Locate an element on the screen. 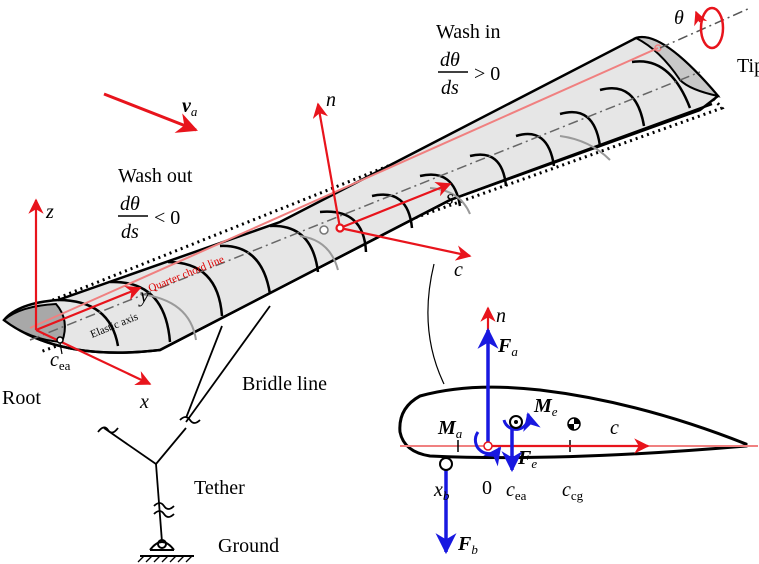 The height and width of the screenshot is (564, 759). va-label: va is located at coordinates (190, 107).